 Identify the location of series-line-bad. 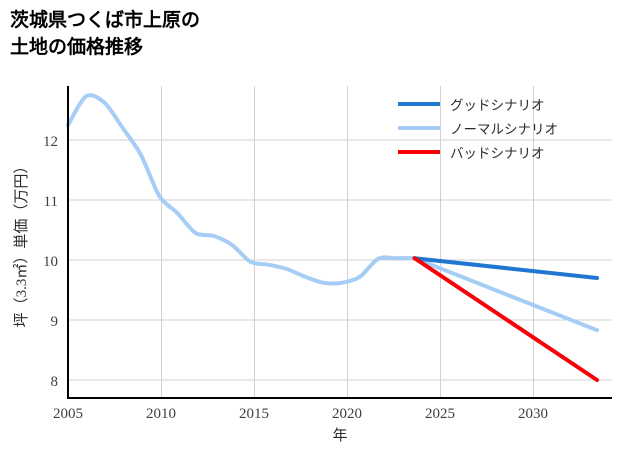
(505, 319).